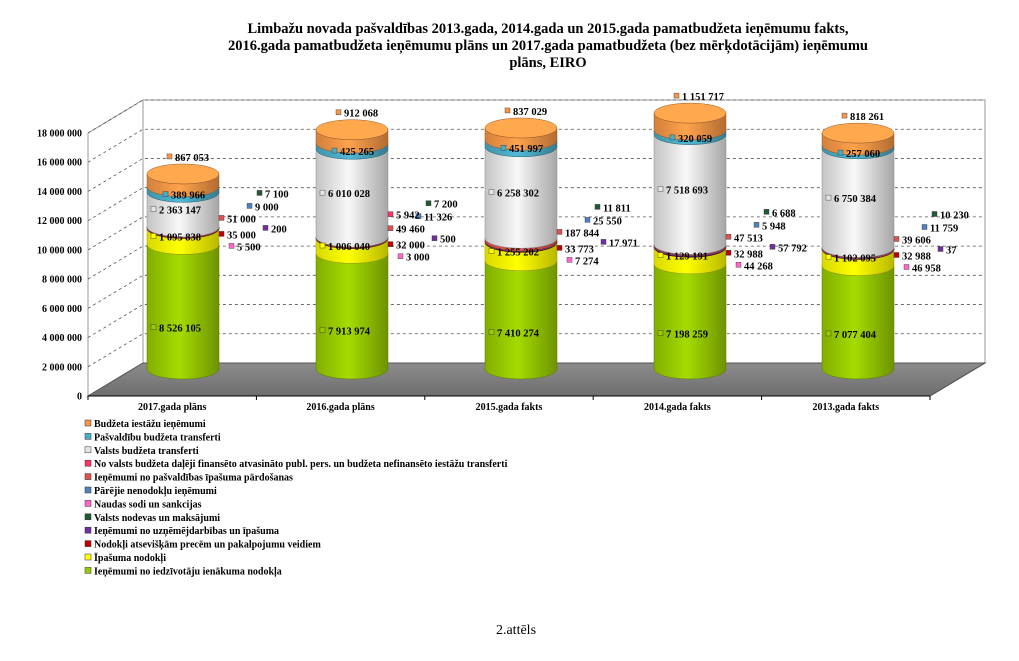  What do you see at coordinates (687, 334) in the screenshot?
I see `data-label-text: 7 198 259` at bounding box center [687, 334].